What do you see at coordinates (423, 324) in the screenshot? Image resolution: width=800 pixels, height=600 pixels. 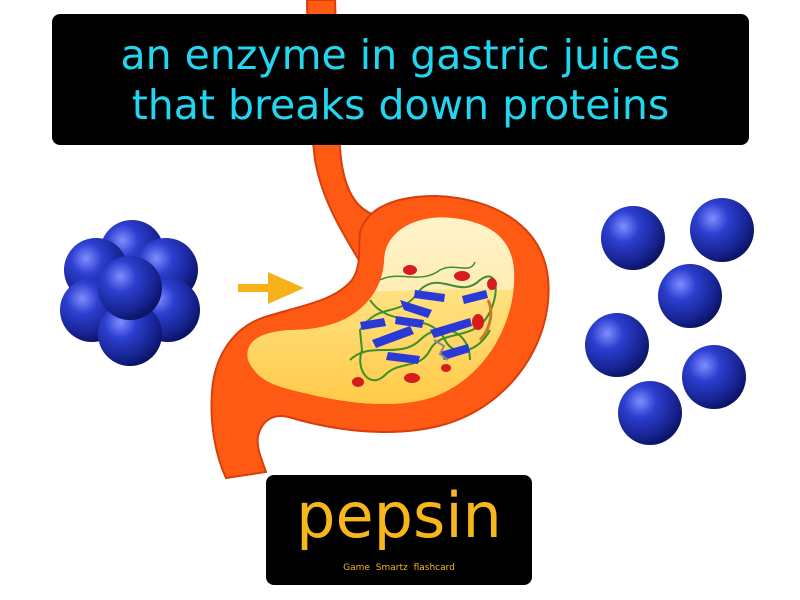 I see `enzyme-ribbon-icon` at bounding box center [423, 324].